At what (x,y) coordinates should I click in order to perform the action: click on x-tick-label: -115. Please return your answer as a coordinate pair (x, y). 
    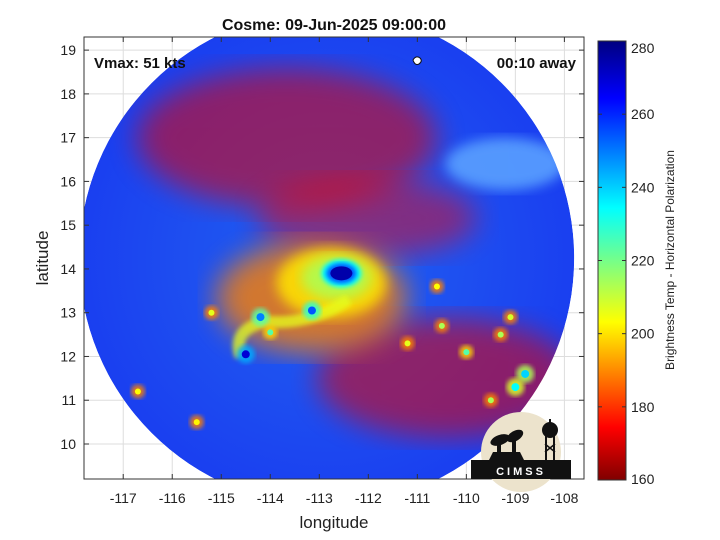
    Looking at the image, I should click on (221, 498).